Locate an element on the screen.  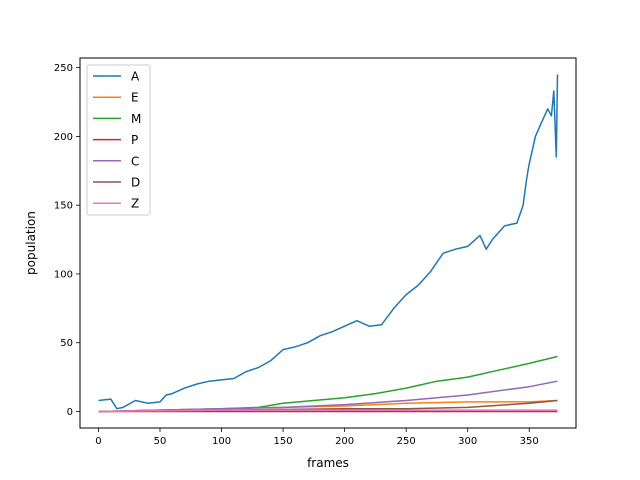
legend-label-m: M is located at coordinates (136, 119).